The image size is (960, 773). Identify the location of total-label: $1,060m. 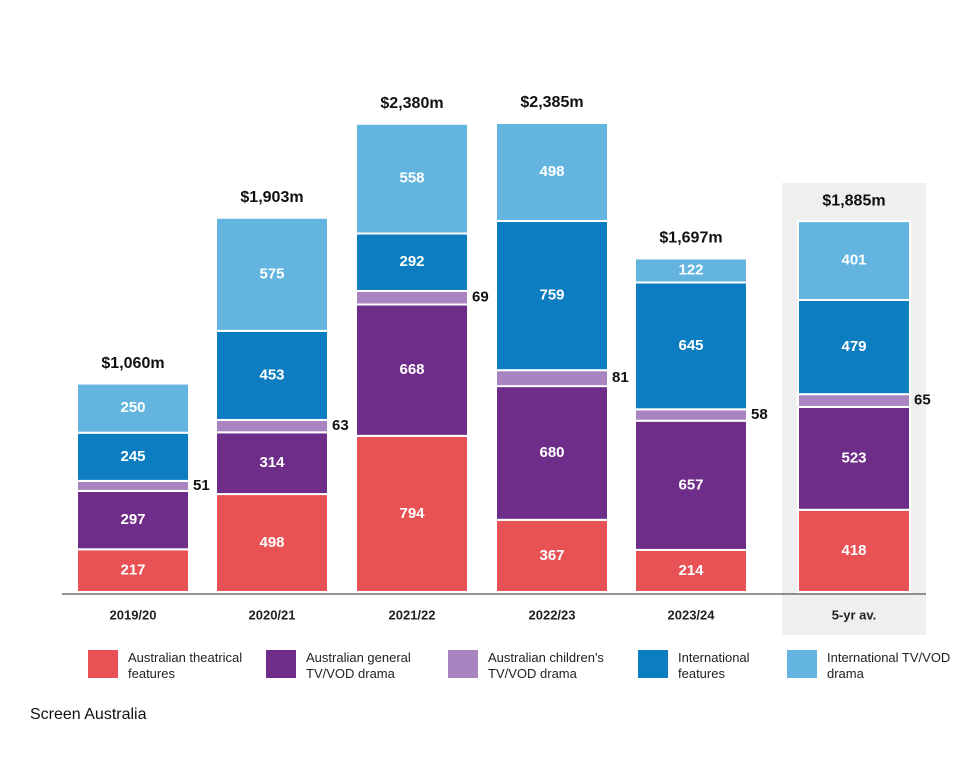
(132, 363).